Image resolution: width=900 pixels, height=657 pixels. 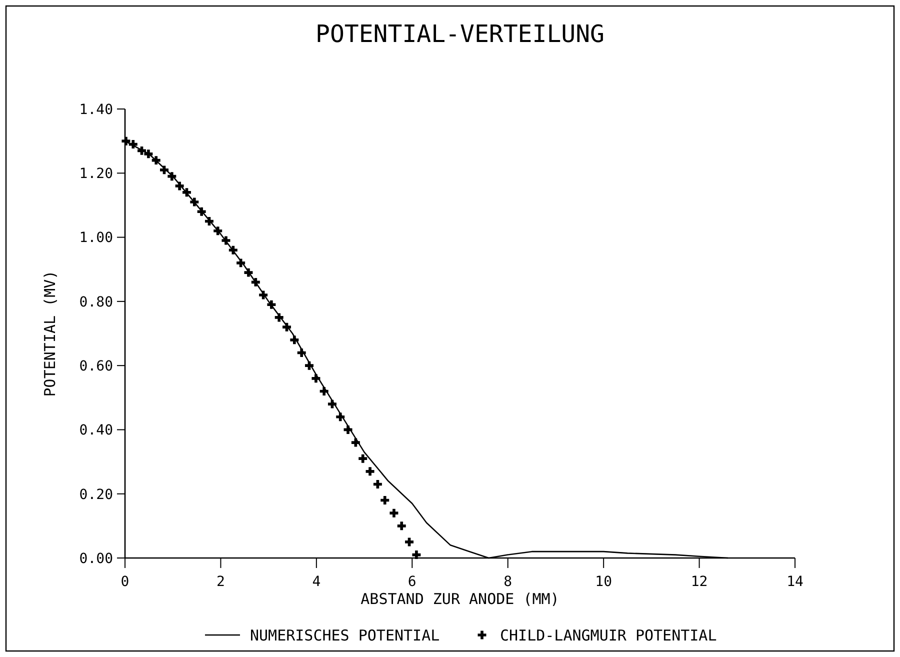 I want to click on x-tick-label: 10, so click(x=603, y=582).